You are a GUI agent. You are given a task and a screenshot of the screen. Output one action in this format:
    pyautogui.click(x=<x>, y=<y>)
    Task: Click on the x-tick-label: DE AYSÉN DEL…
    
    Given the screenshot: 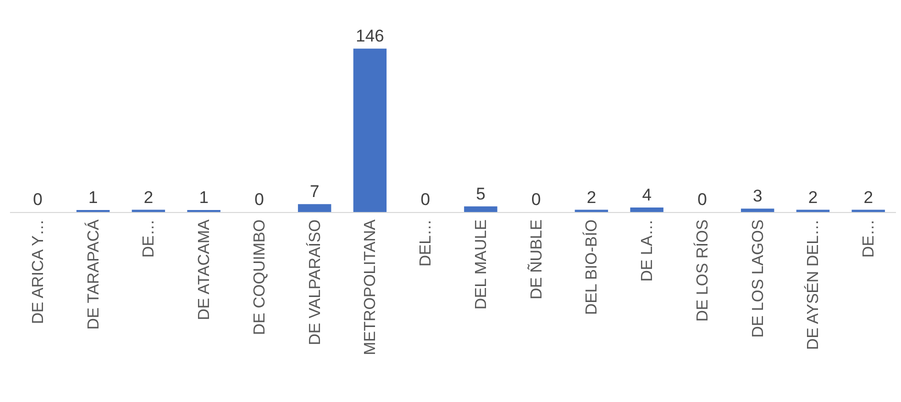 What is the action you would take?
    pyautogui.click(x=813, y=284)
    